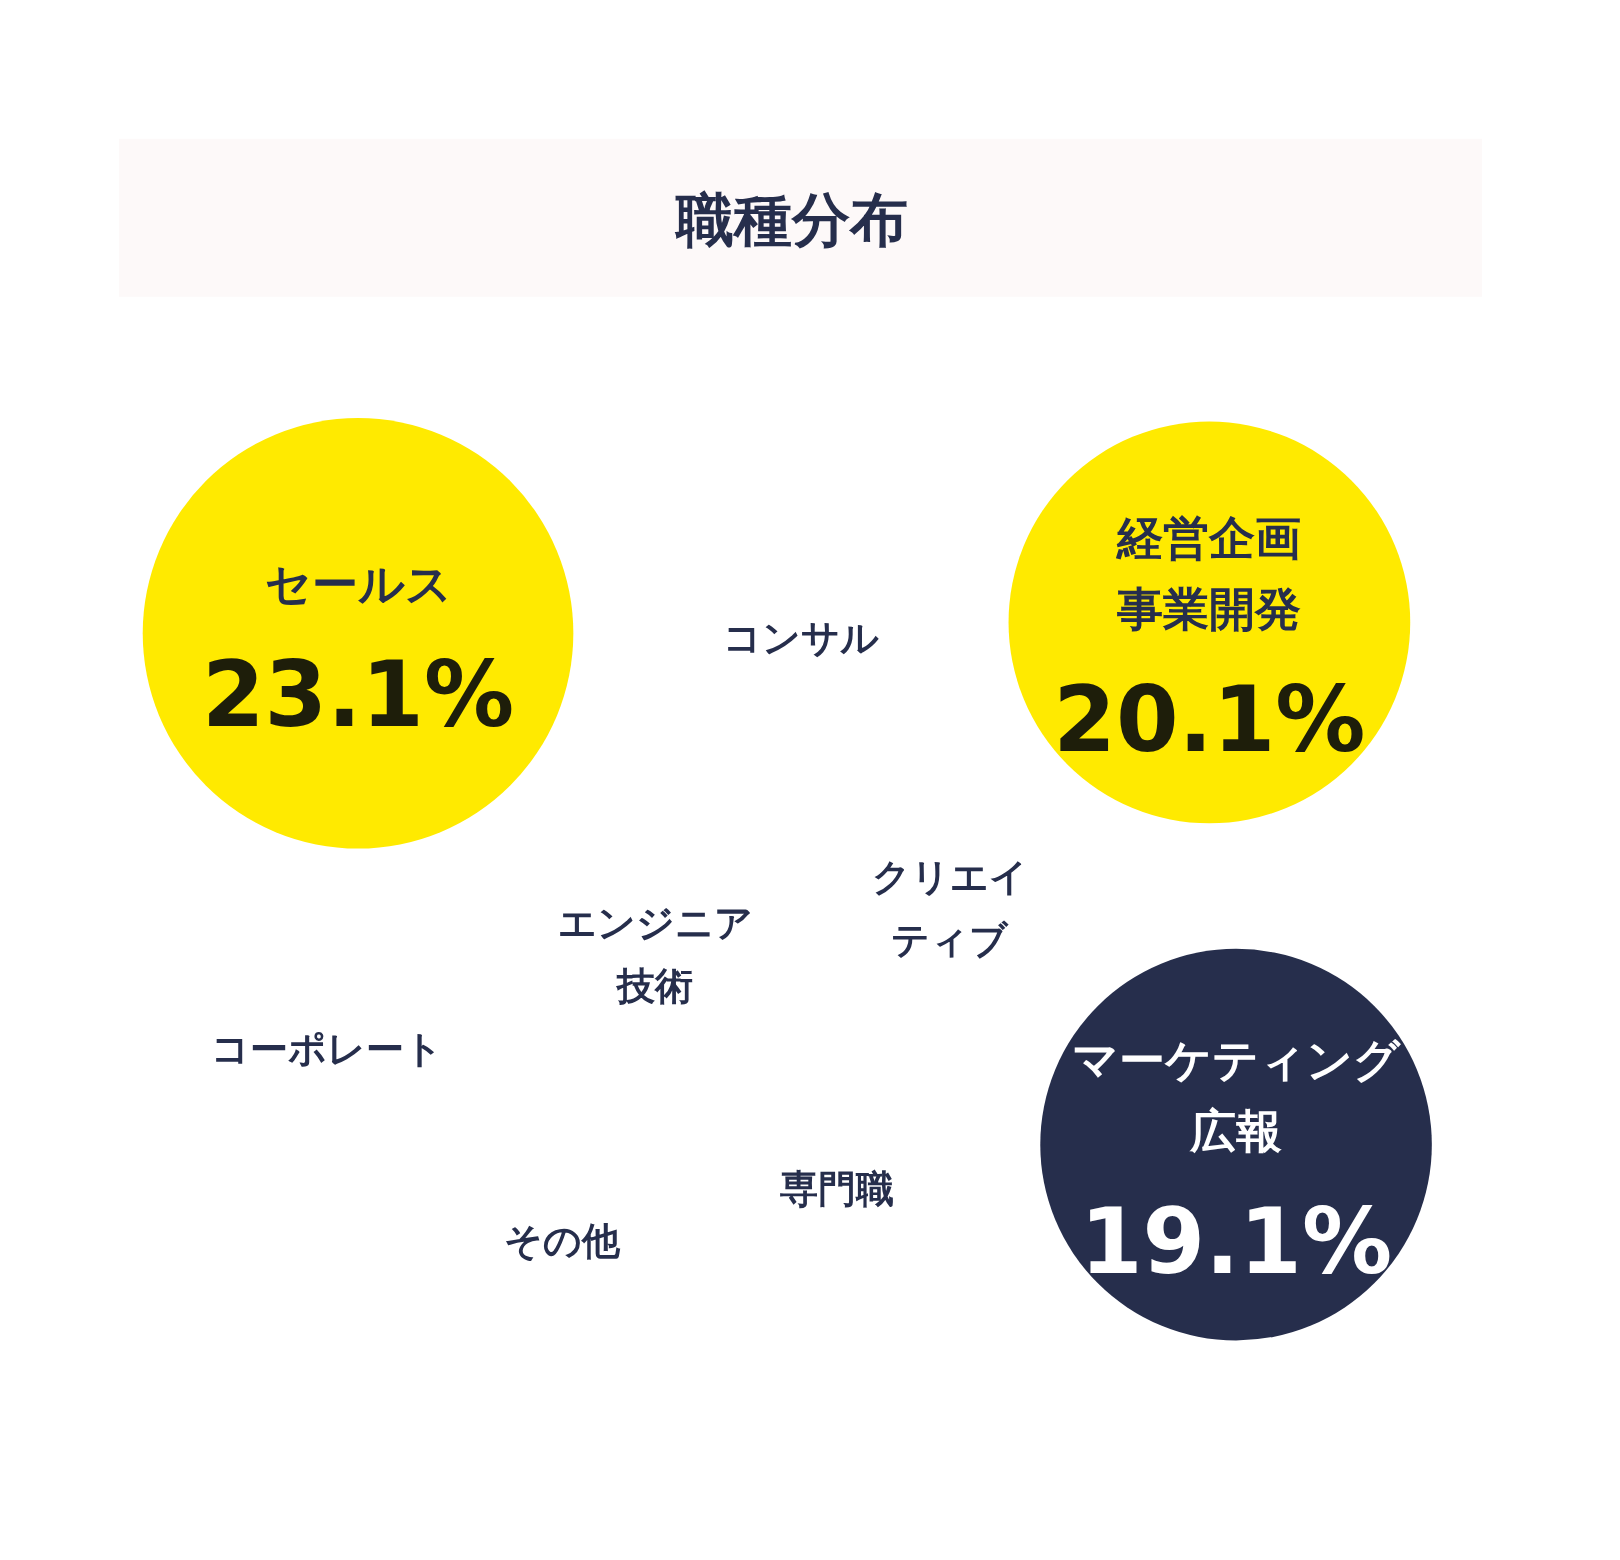 The height and width of the screenshot is (1560, 1620). I want to click on data-label: 23.1%, so click(358, 694).